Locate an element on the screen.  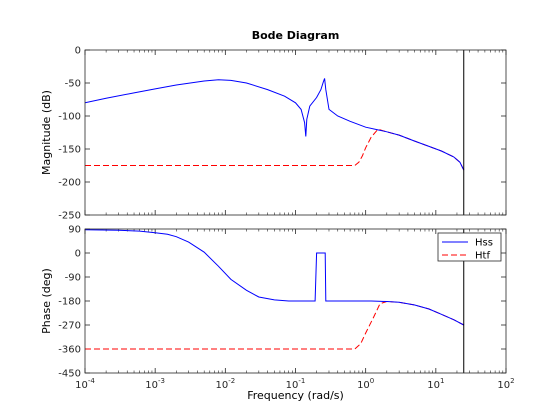
y-tick-label: -50 is located at coordinates (73, 84).